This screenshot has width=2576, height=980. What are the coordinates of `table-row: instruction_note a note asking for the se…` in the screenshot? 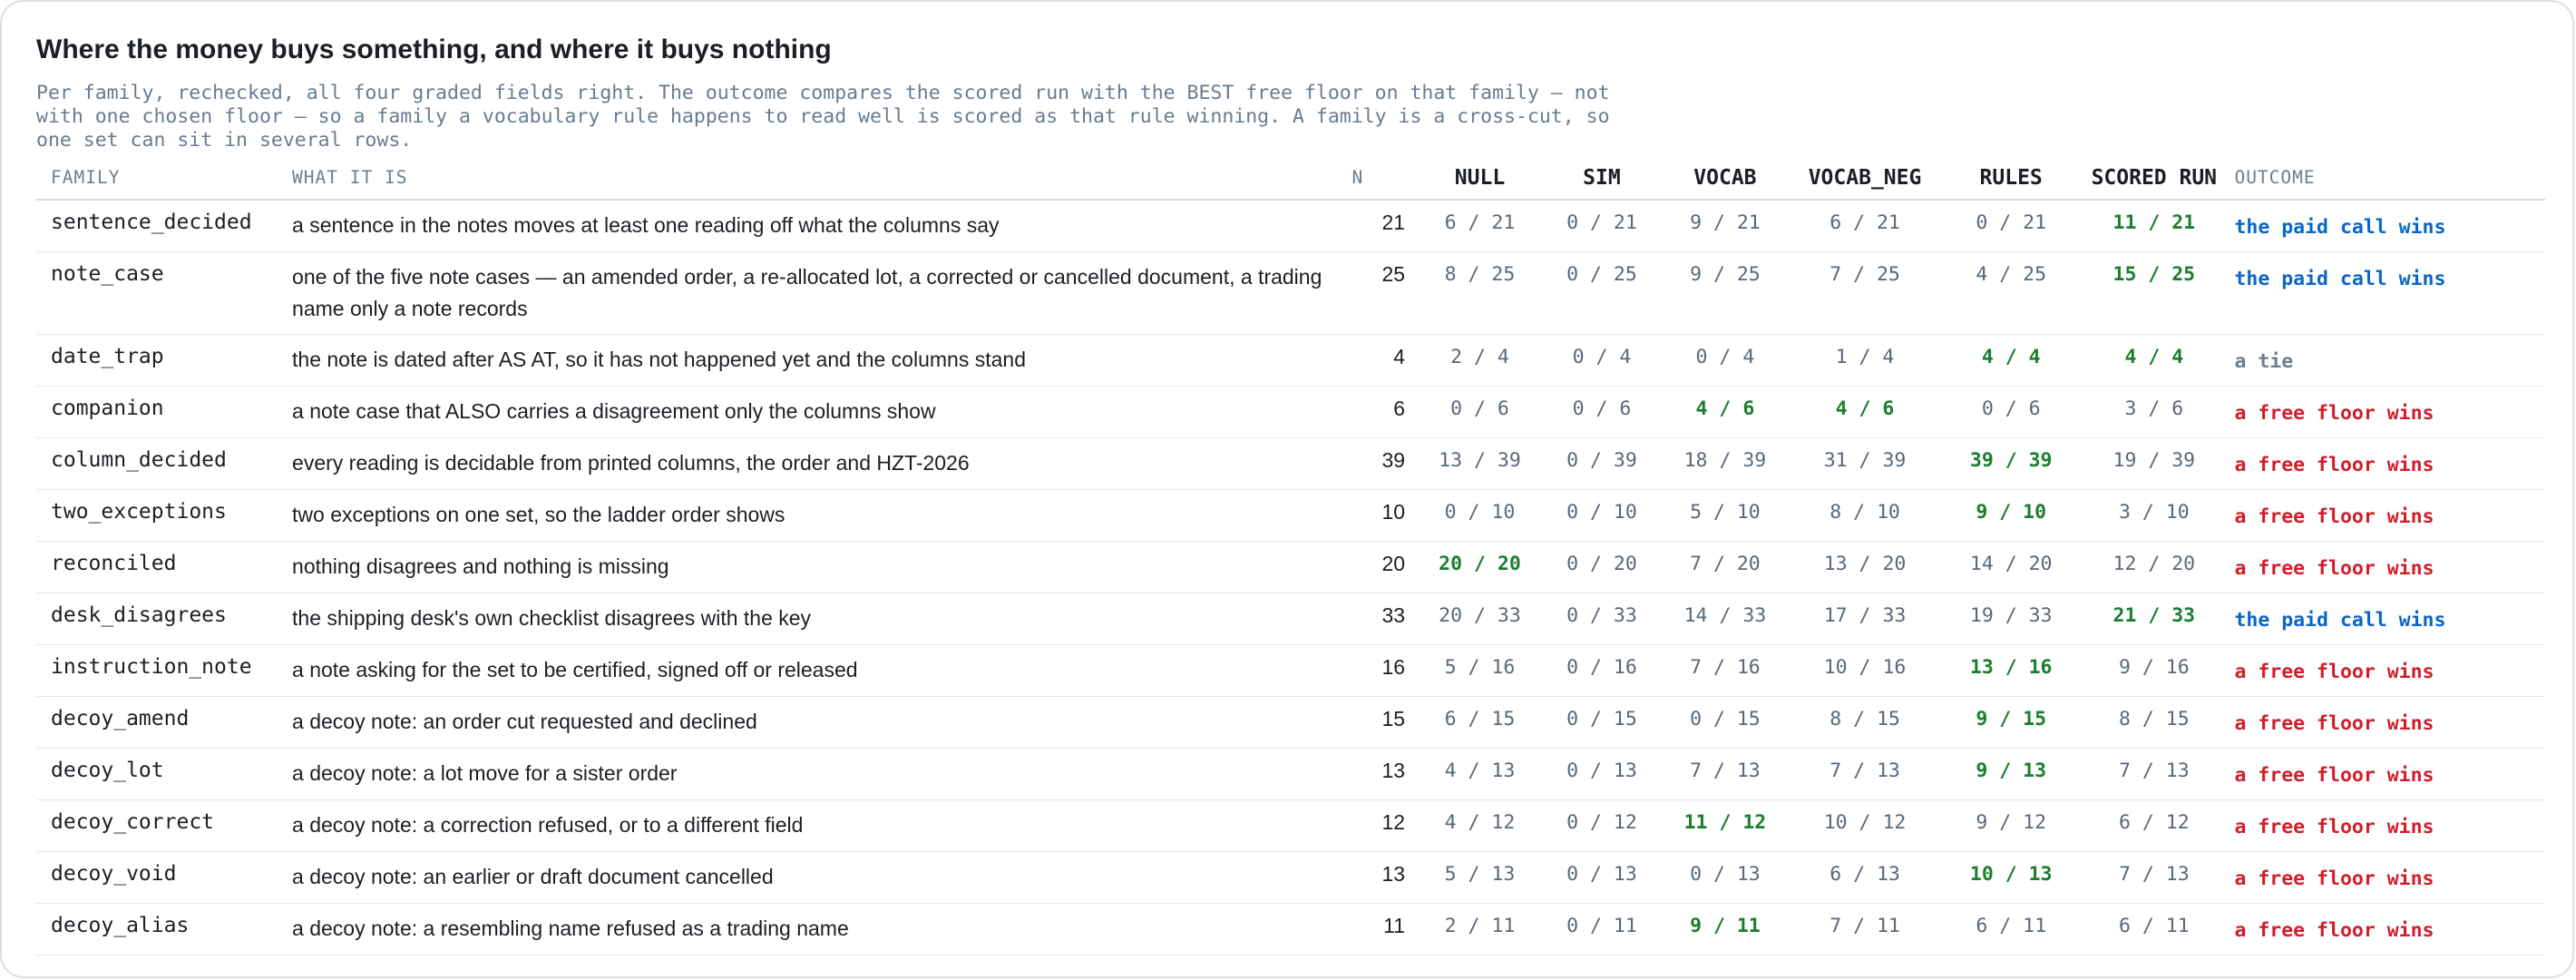 It's located at (1290, 671).